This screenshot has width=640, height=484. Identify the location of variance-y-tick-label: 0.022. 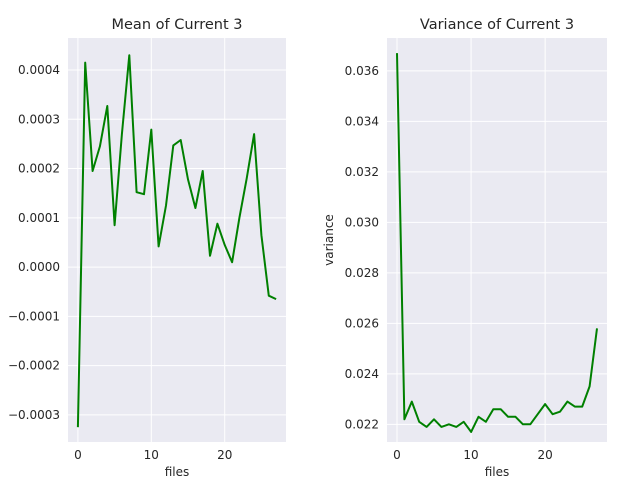
(362, 424).